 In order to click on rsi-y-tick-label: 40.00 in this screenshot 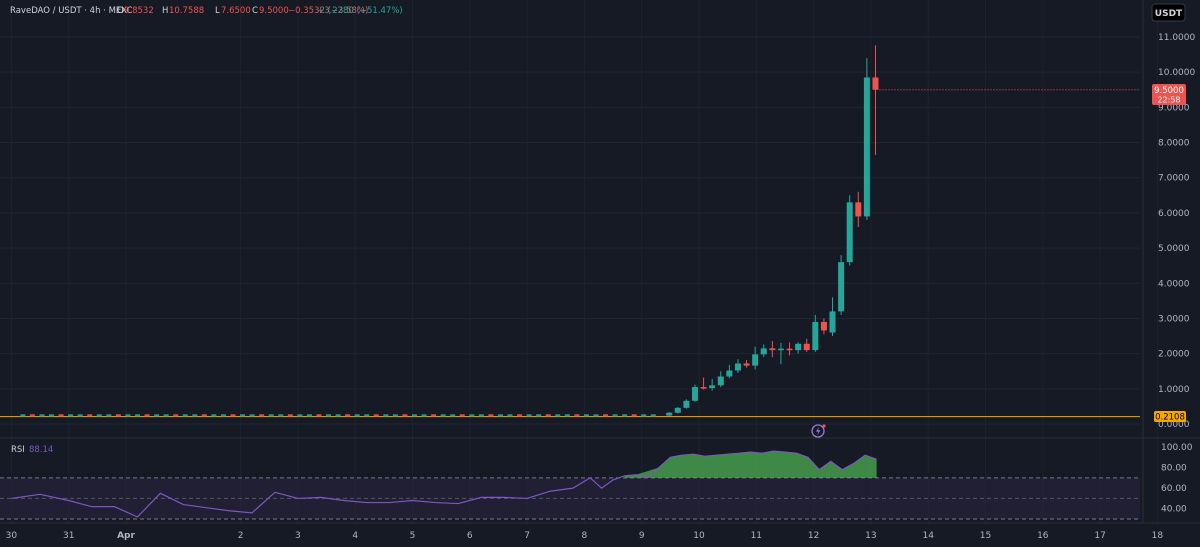, I will do `click(1174, 510)`.